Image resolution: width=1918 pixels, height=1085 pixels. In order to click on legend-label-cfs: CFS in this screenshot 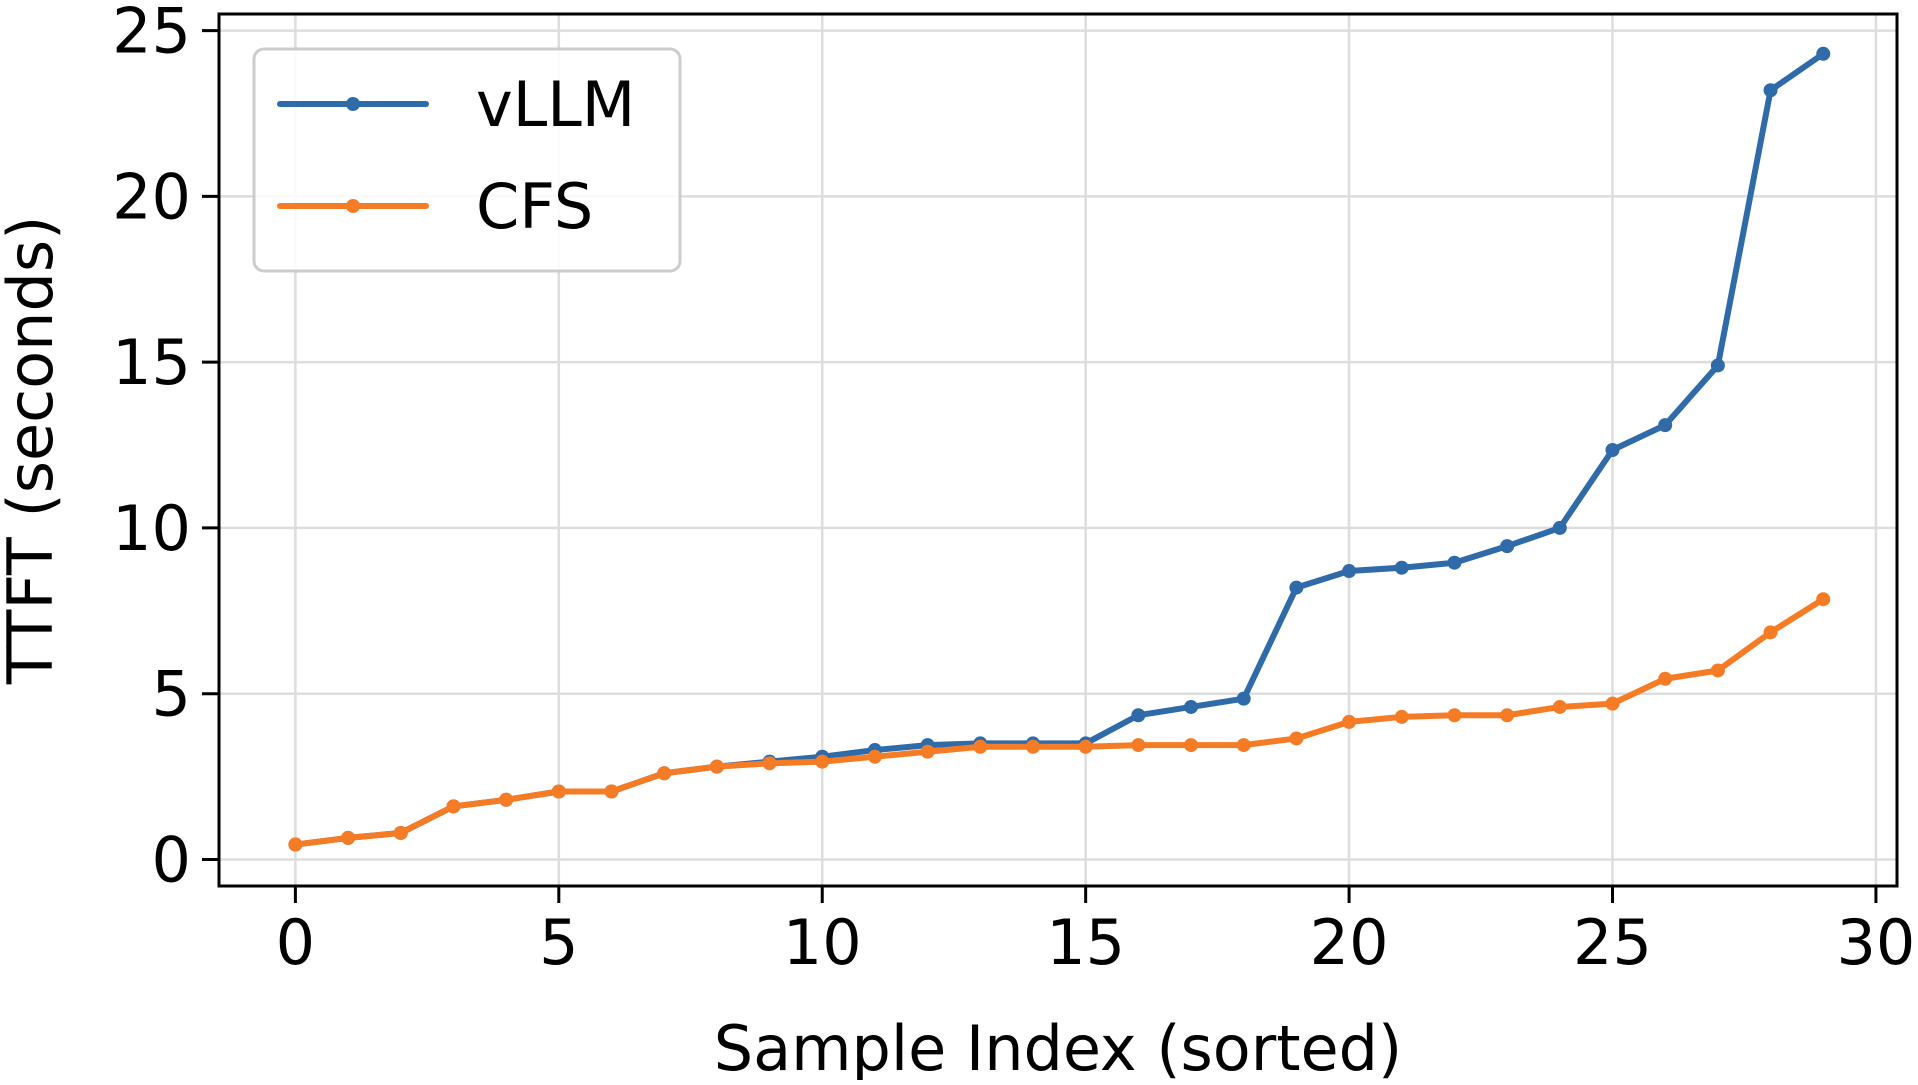, I will do `click(534, 206)`.